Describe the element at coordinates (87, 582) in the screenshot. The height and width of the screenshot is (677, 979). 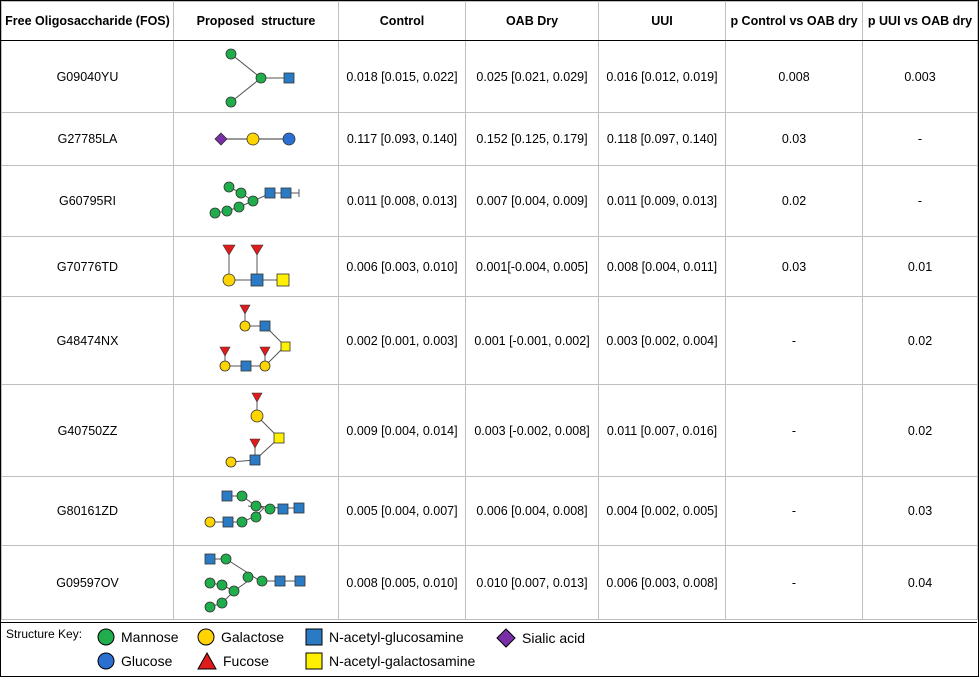
I see `fos-id: G09597OV` at that location.